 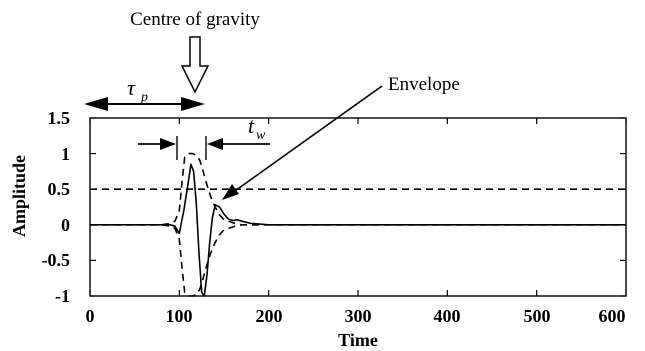 What do you see at coordinates (307, 139) in the screenshot?
I see `envelope-pointer-line` at bounding box center [307, 139].